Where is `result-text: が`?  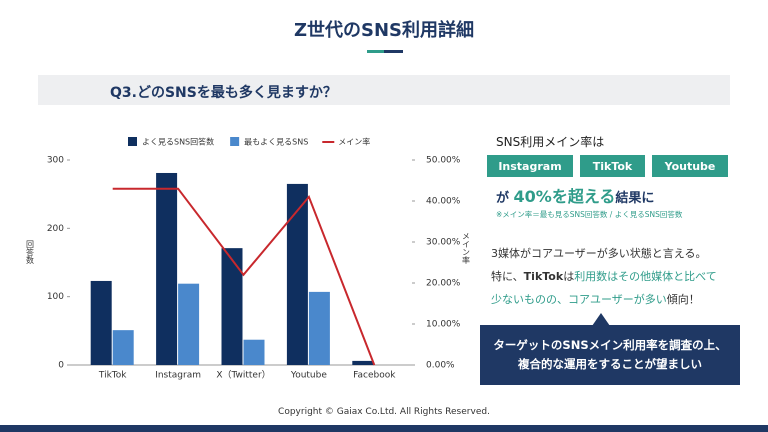
result-text: が is located at coordinates (505, 198).